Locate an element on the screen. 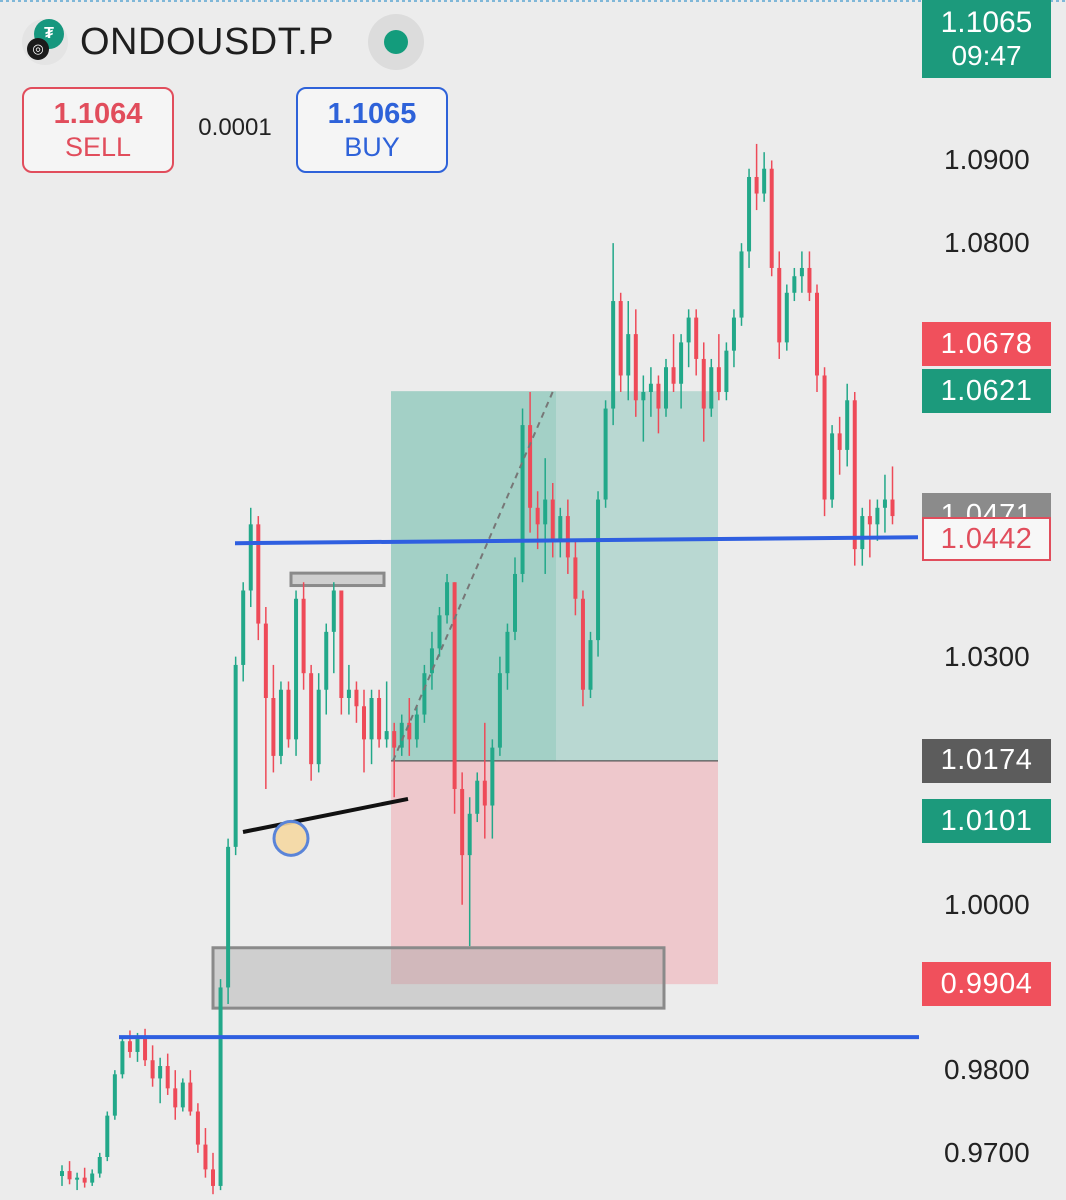  buy-button: 1.1065 BUY is located at coordinates (372, 130).